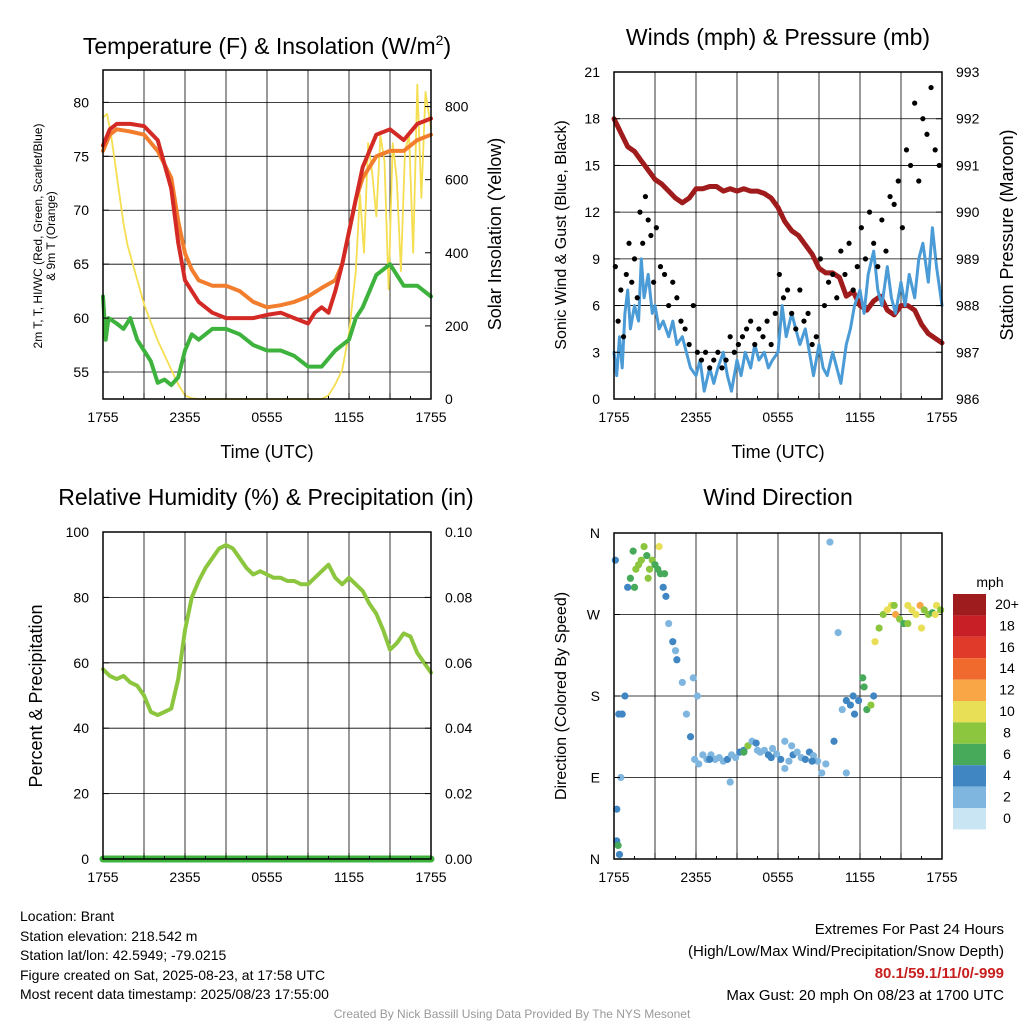  I want to click on colorbar-label: 10, so click(1007, 711).